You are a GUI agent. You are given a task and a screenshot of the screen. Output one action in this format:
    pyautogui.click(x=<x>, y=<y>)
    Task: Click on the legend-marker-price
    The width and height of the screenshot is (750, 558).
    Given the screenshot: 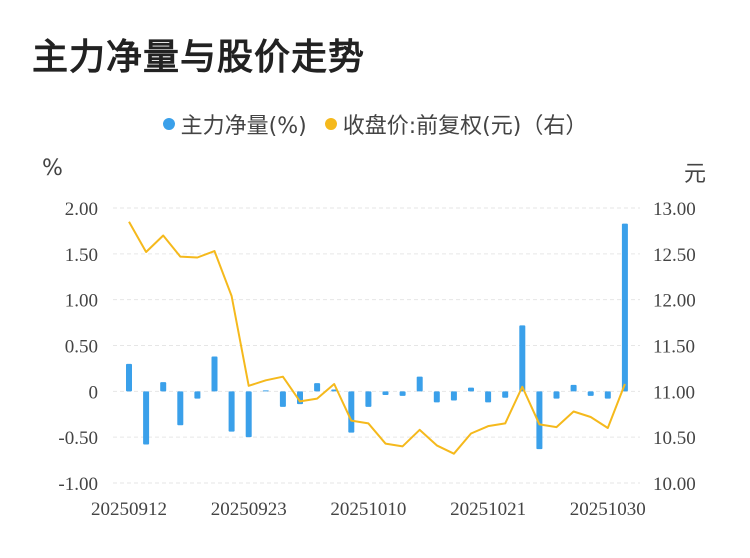 What is the action you would take?
    pyautogui.click(x=330, y=124)
    